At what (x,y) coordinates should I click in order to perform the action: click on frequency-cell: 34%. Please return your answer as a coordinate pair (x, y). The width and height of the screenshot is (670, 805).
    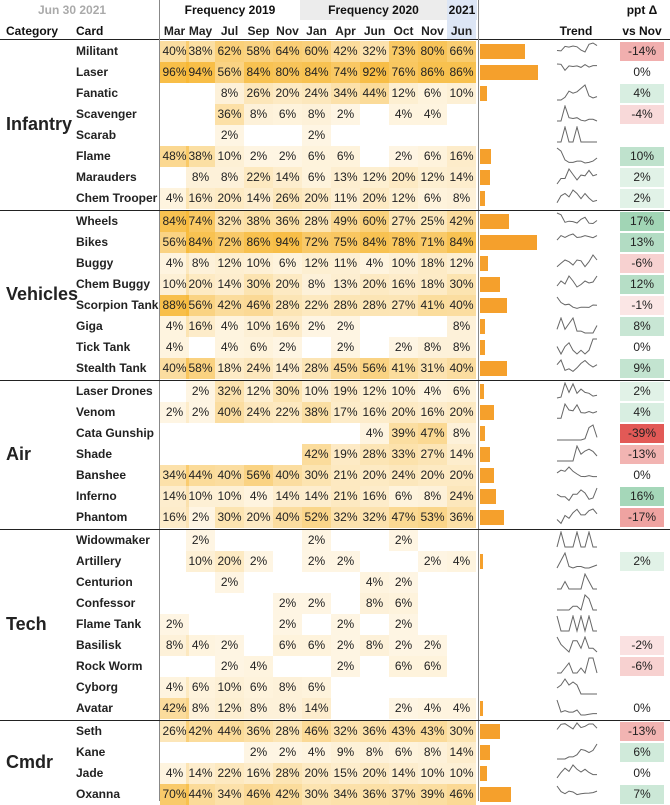
    Looking at the image, I should click on (345, 794).